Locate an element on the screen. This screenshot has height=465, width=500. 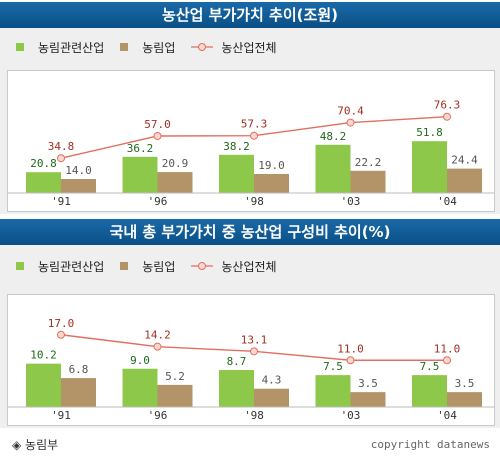
data-label: 9.0 is located at coordinates (140, 360).